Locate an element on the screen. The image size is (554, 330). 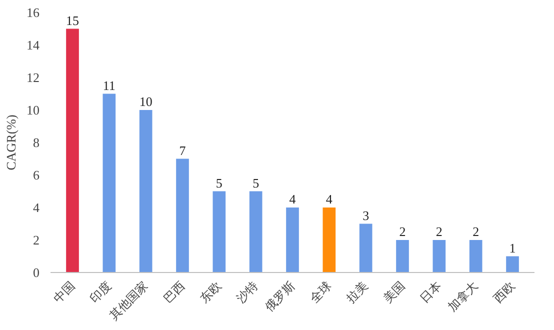
data-label: 7 is located at coordinates (182, 150).